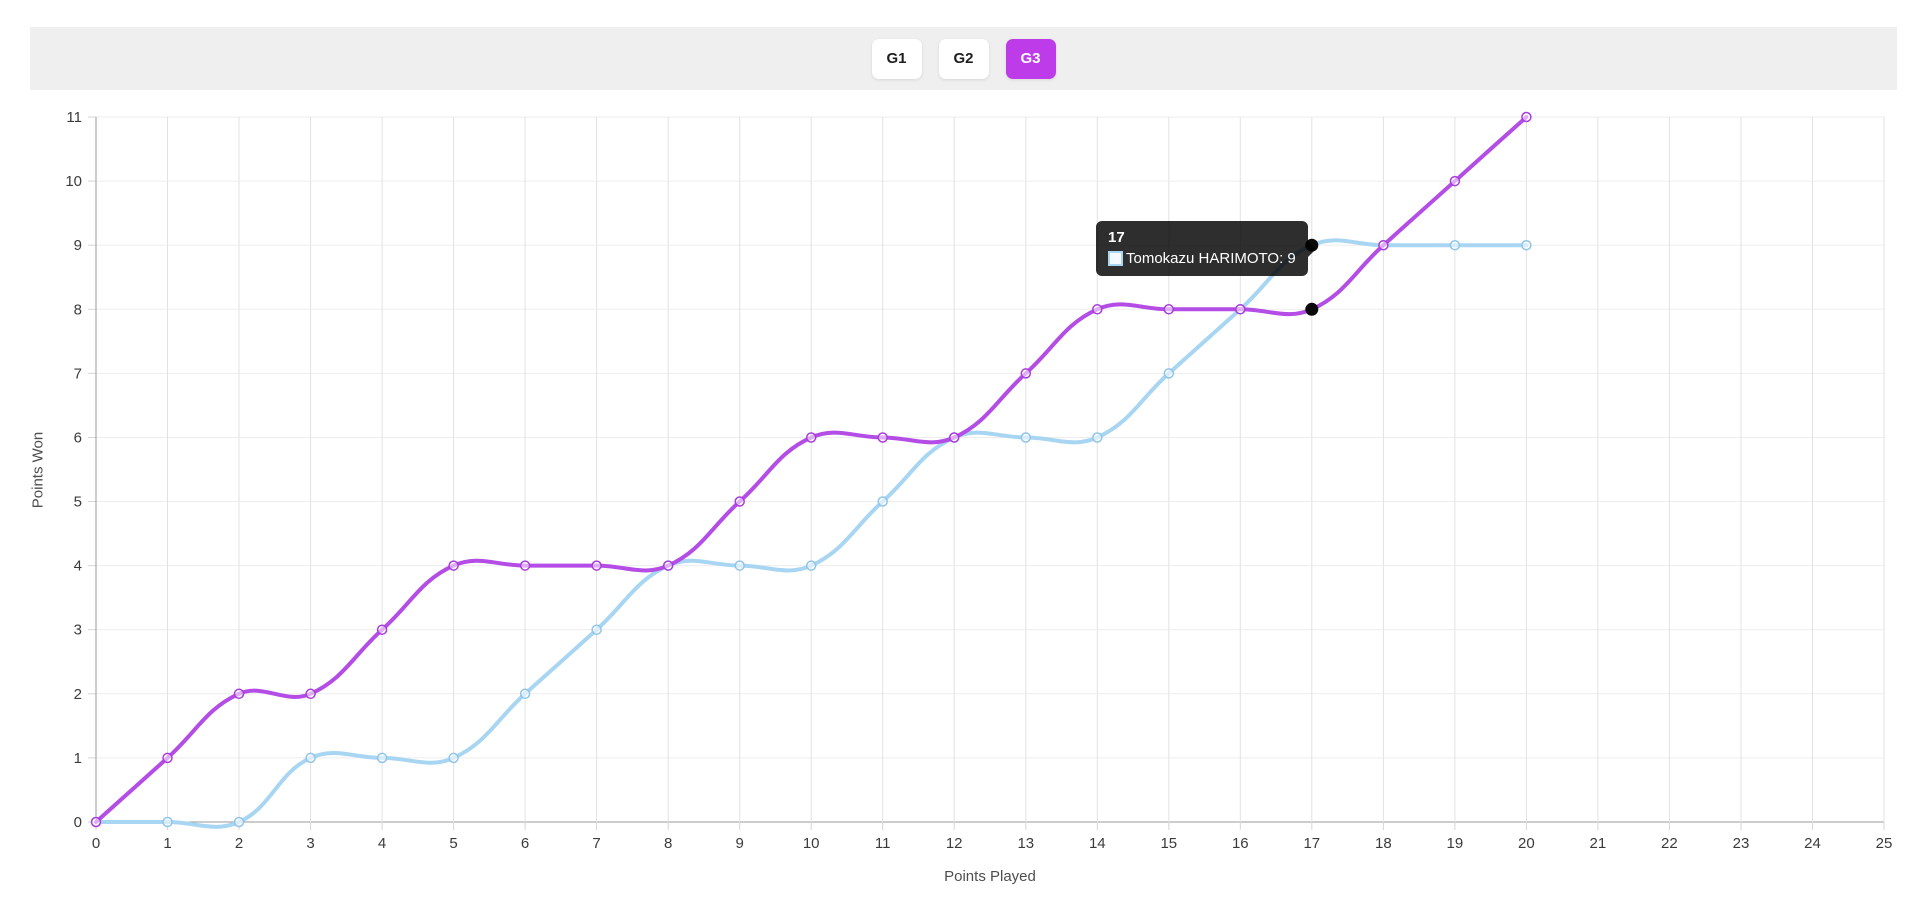 This screenshot has width=1909, height=897. What do you see at coordinates (1741, 843) in the screenshot?
I see `x-tick-label: 23` at bounding box center [1741, 843].